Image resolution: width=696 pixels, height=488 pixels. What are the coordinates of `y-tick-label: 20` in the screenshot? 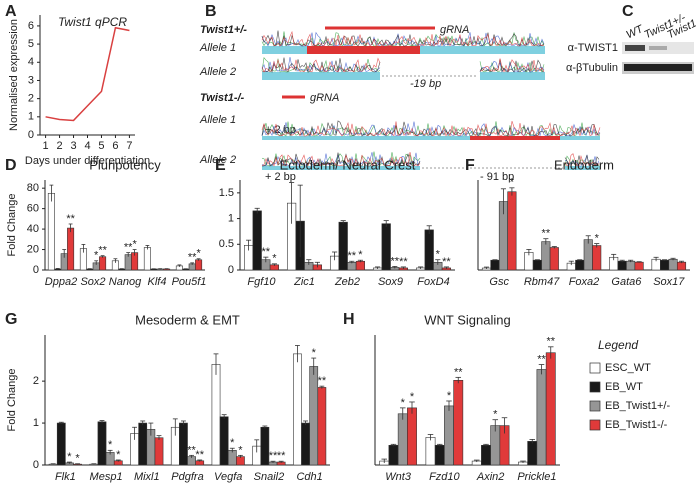 It's located at (33, 249).